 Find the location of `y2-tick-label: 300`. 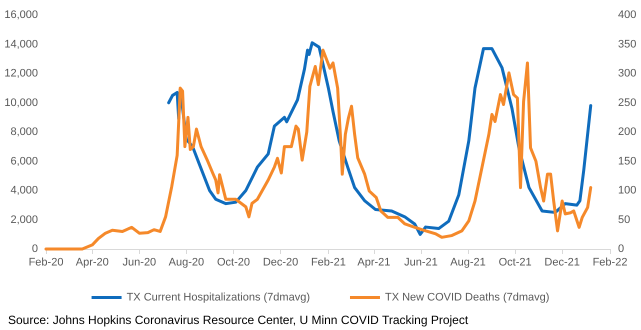

y2-tick-label: 300 is located at coordinates (627, 74).